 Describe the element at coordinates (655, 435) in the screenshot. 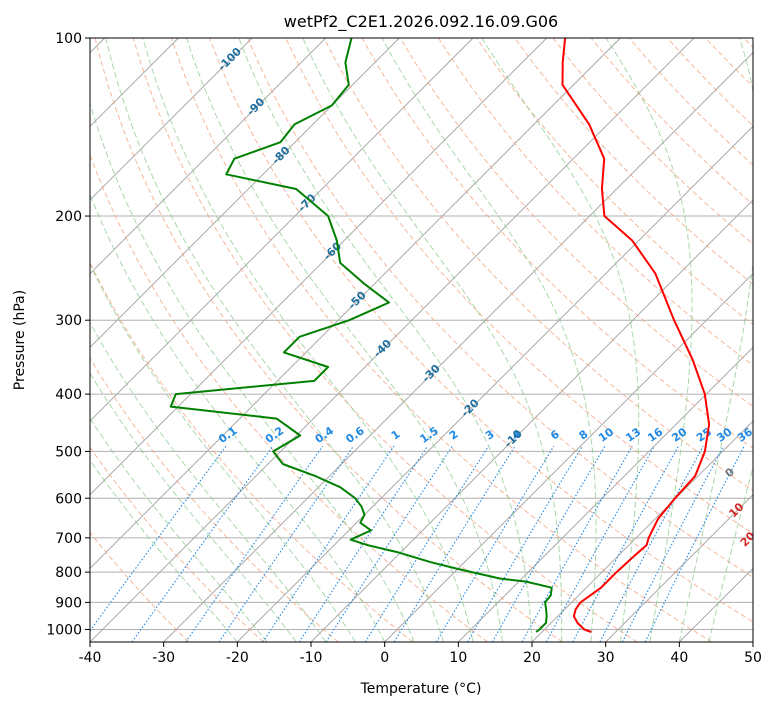

I see `mixing-ratio-label: 16` at that location.